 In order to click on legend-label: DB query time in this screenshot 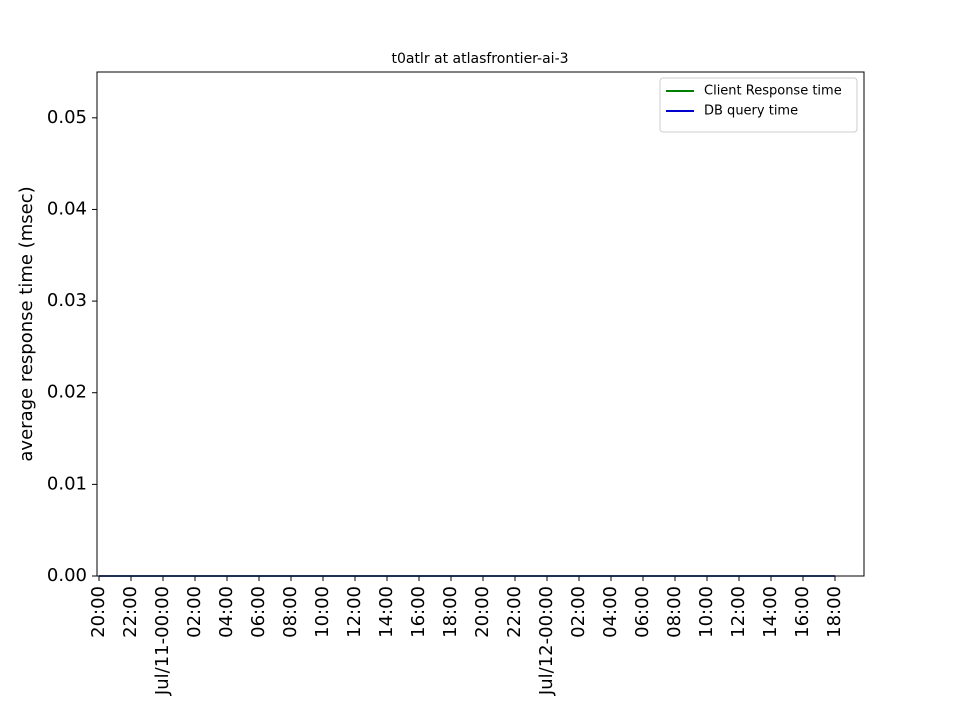, I will do `click(751, 111)`.